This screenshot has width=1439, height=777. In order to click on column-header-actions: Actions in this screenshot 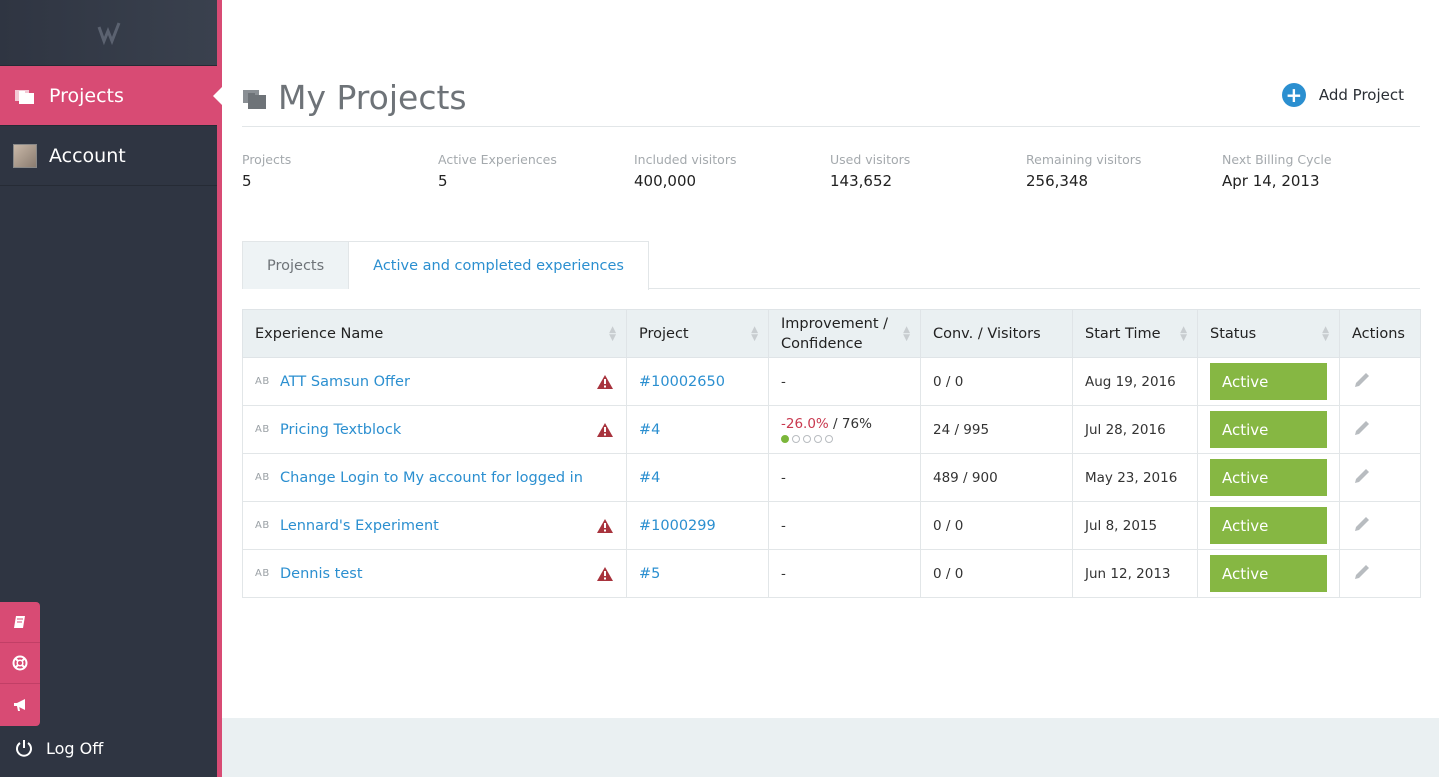, I will do `click(1380, 333)`.